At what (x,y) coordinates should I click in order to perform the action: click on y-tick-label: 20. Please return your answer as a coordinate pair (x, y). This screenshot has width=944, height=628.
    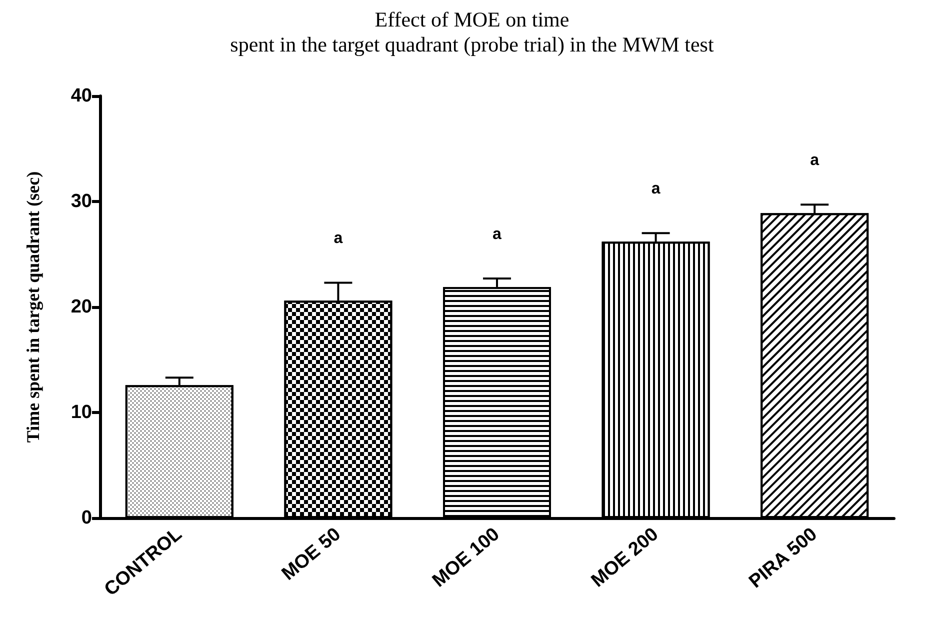
    Looking at the image, I should click on (81, 307).